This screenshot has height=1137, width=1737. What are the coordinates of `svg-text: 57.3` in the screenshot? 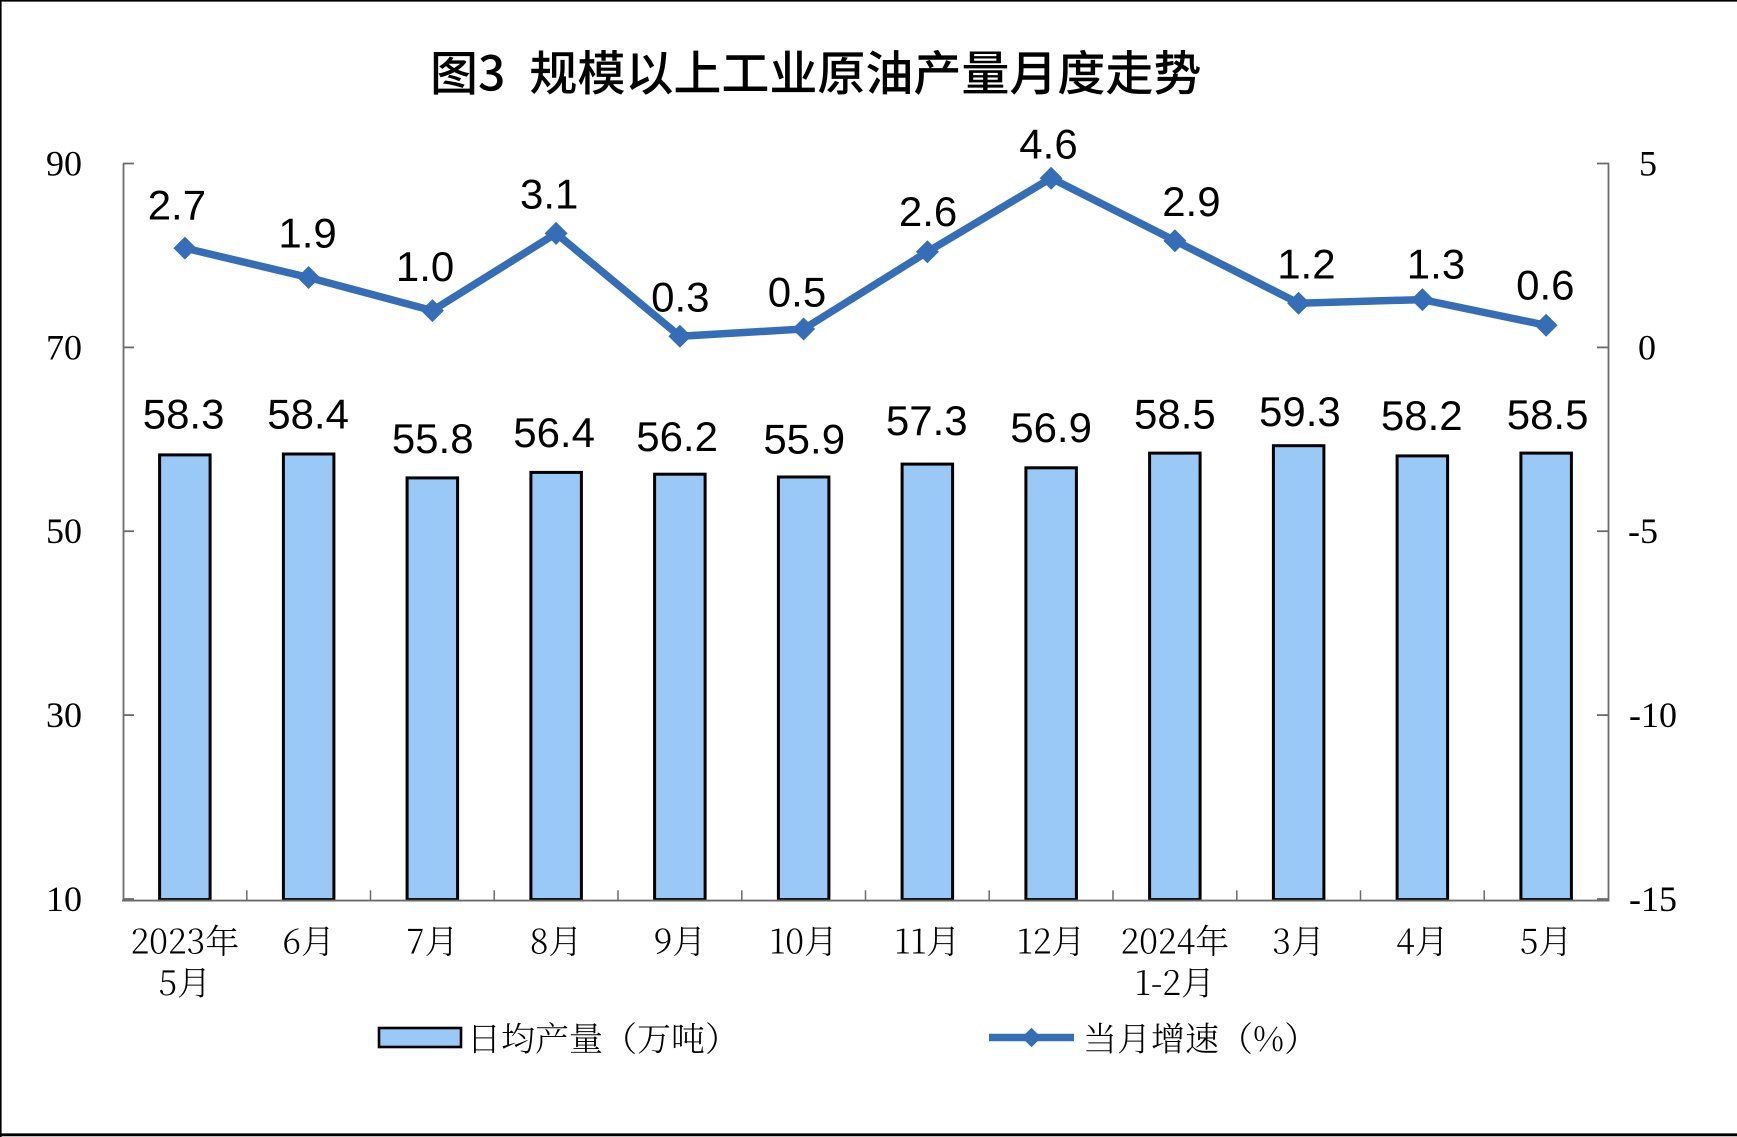 It's located at (927, 420).